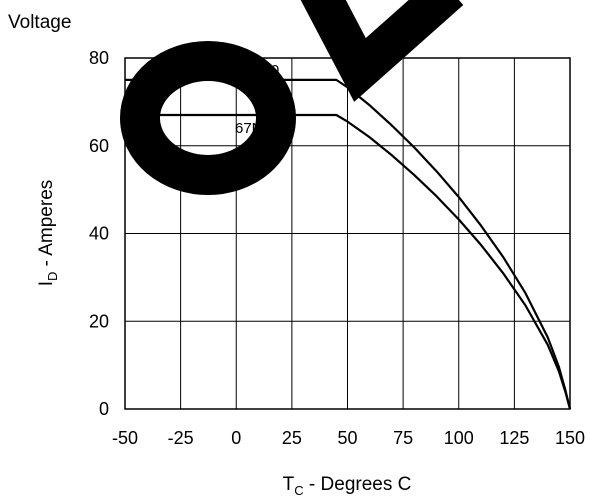  What do you see at coordinates (208, 118) in the screenshot?
I see `watermark-ring` at bounding box center [208, 118].